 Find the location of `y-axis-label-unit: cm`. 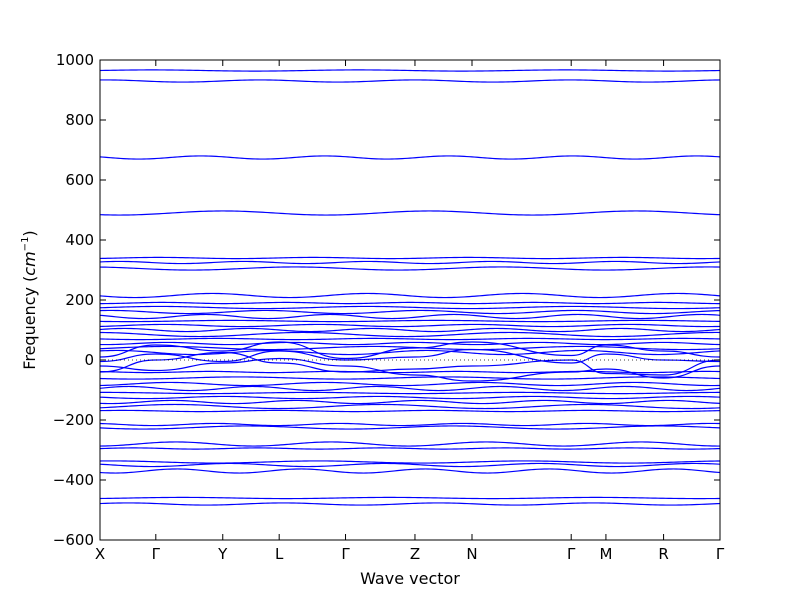

y-axis-label-unit: cm is located at coordinates (29, 263).